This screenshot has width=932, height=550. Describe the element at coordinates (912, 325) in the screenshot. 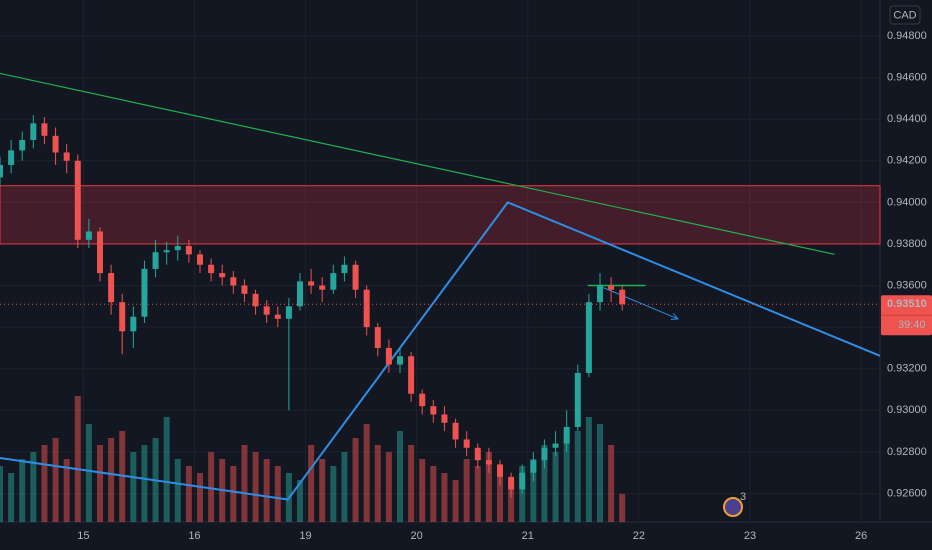

I see `countdown: 39:40` at that location.